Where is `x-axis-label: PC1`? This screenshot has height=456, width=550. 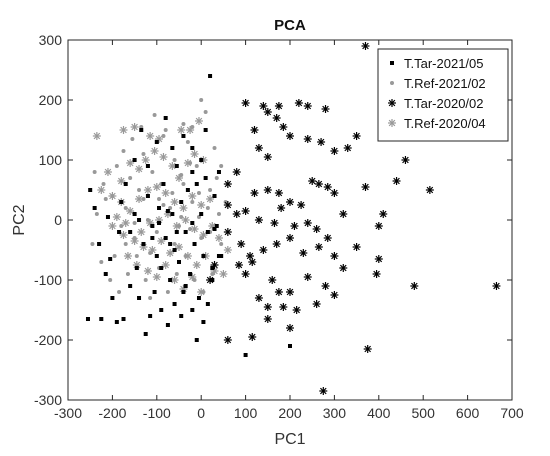 x-axis-label: PC1 is located at coordinates (289, 439).